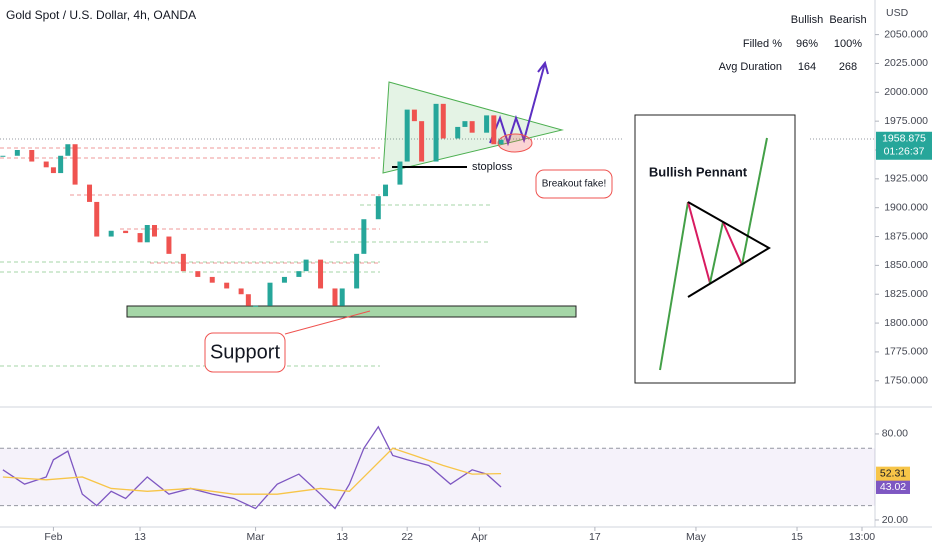 The image size is (932, 550). I want to click on x-tick-label: 15, so click(797, 537).